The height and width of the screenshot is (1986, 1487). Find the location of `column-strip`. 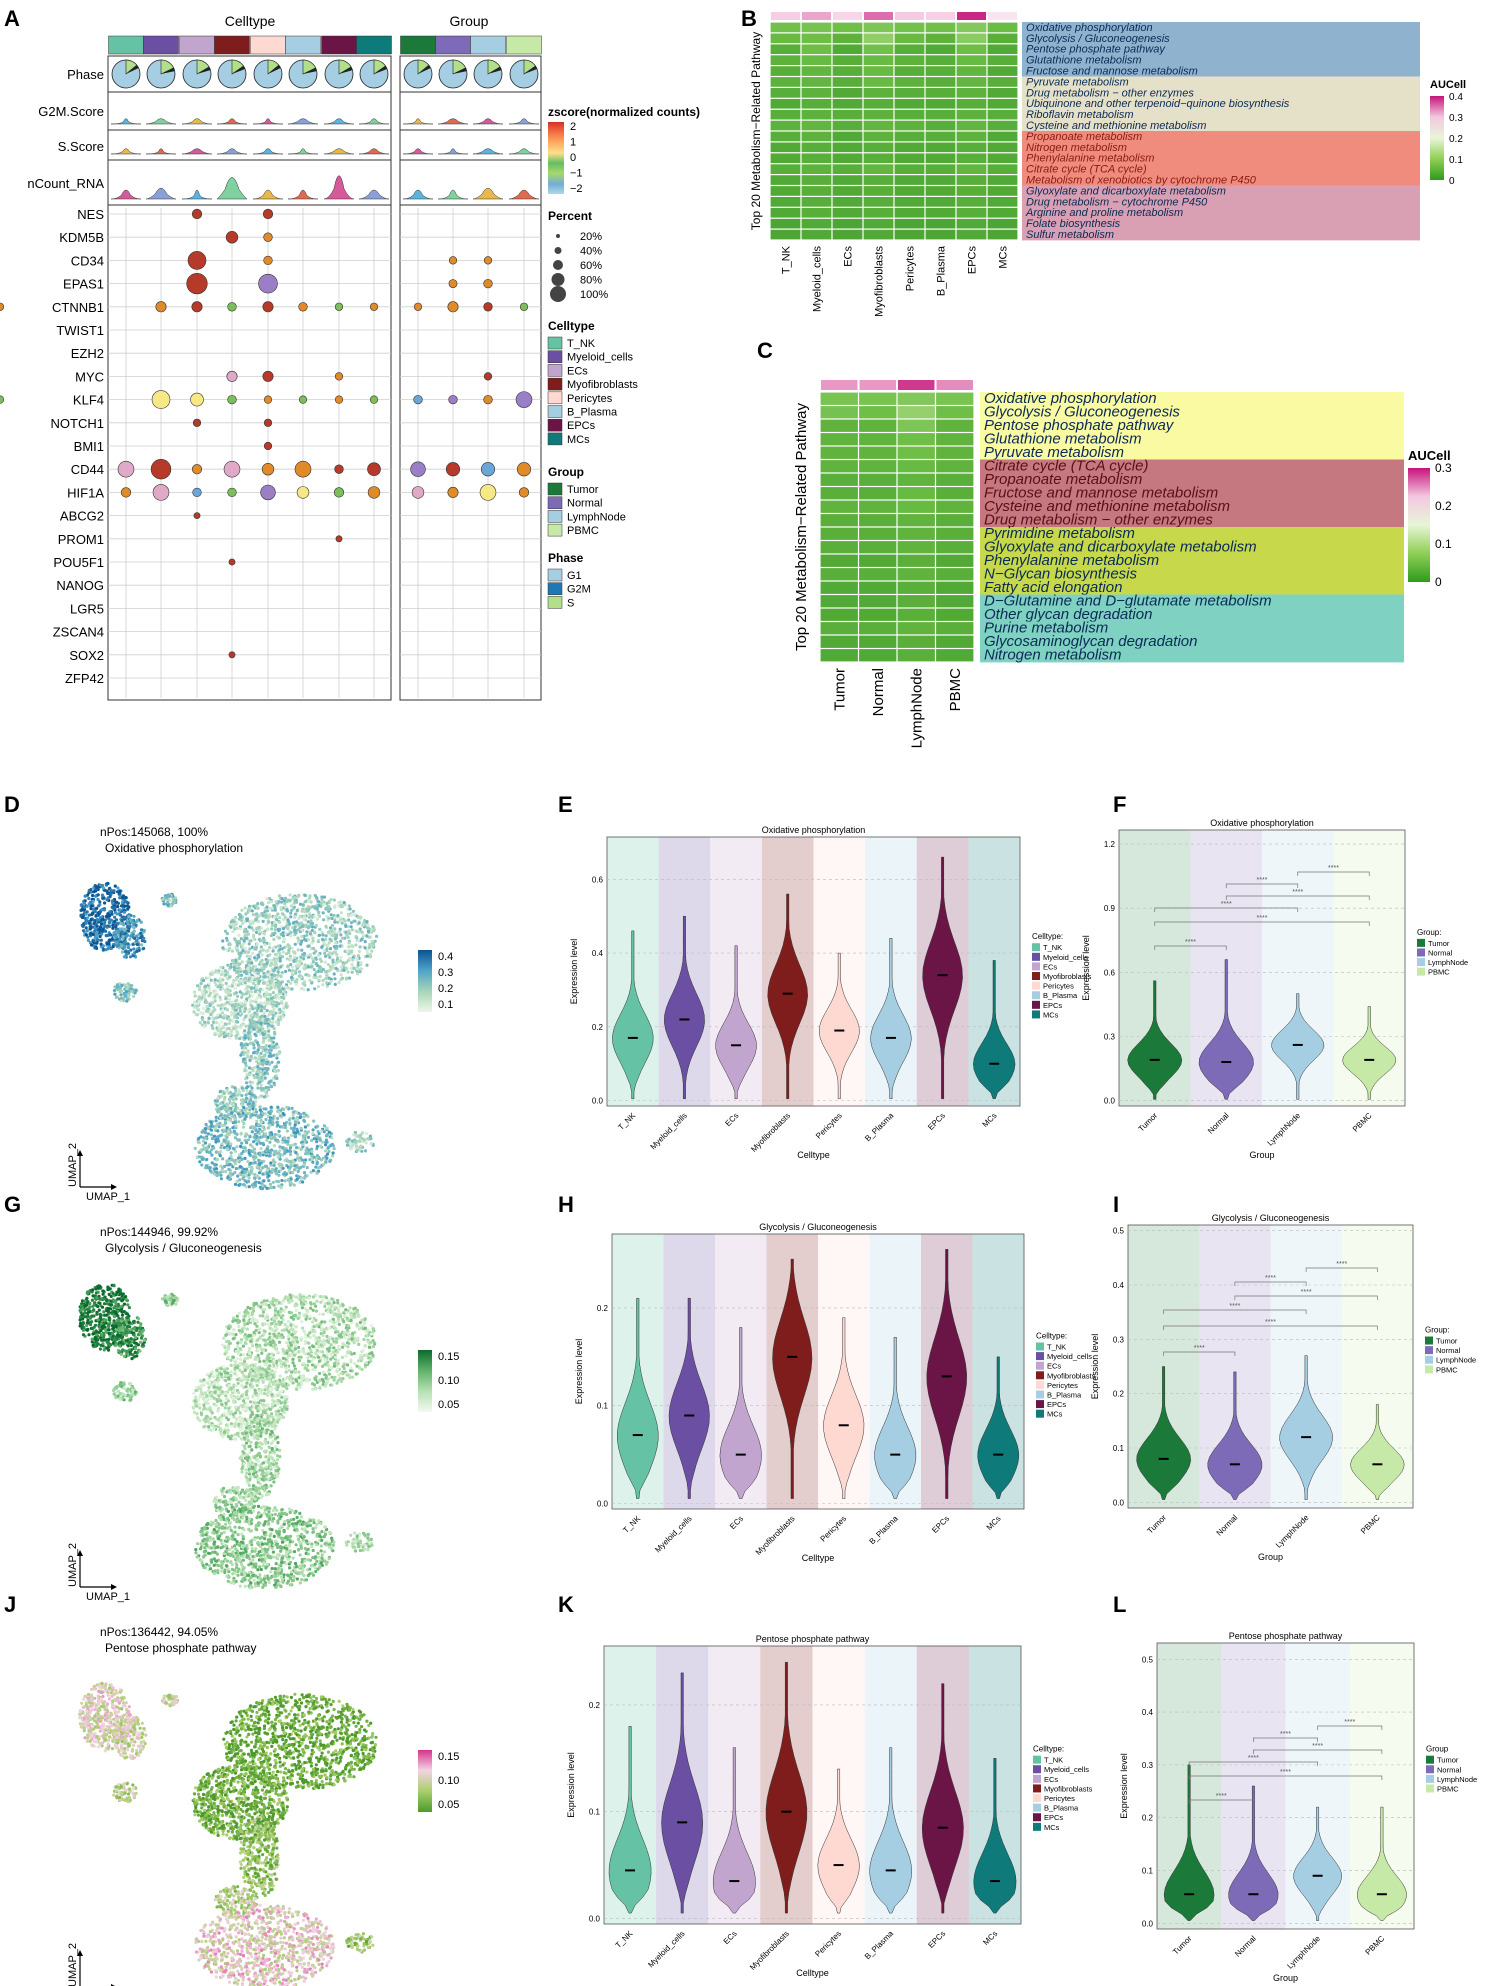

column-strip is located at coordinates (785, 16).